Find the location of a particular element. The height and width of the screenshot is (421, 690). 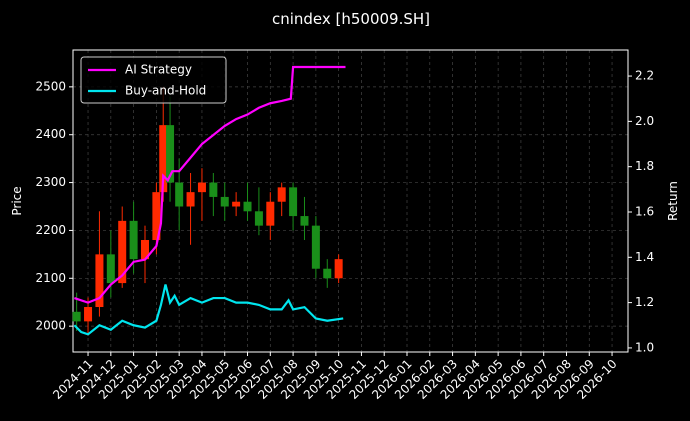

y2-tick-label: 2.0 is located at coordinates (644, 121).